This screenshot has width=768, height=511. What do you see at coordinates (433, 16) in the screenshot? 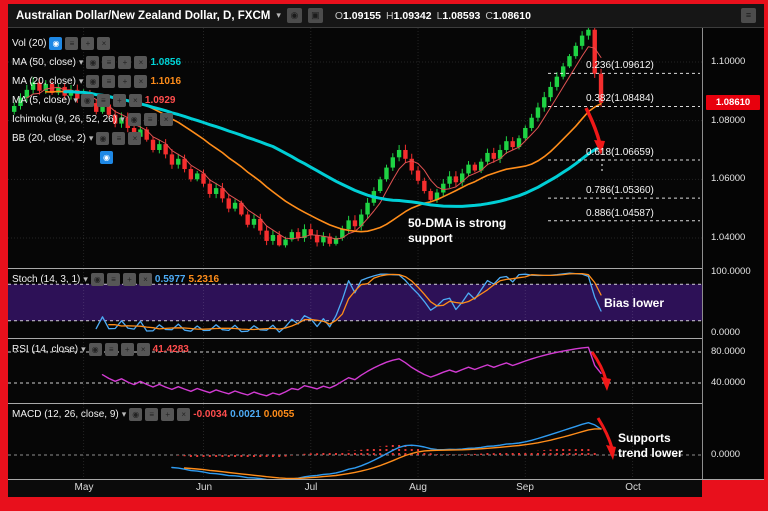
I see `ohlc-readout: O1.09155 H1.09342 L1.08593 C1.08610` at bounding box center [433, 16].